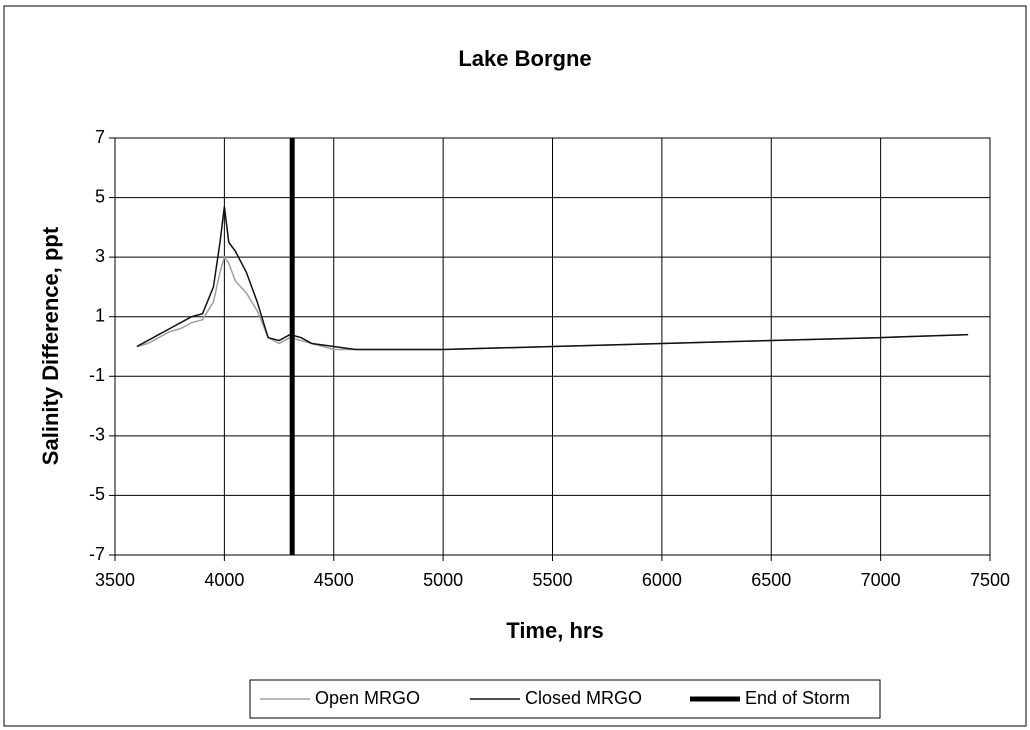 The width and height of the screenshot is (1030, 730). Describe the element at coordinates (881, 580) in the screenshot. I see `x-tick-label: 7000` at that location.